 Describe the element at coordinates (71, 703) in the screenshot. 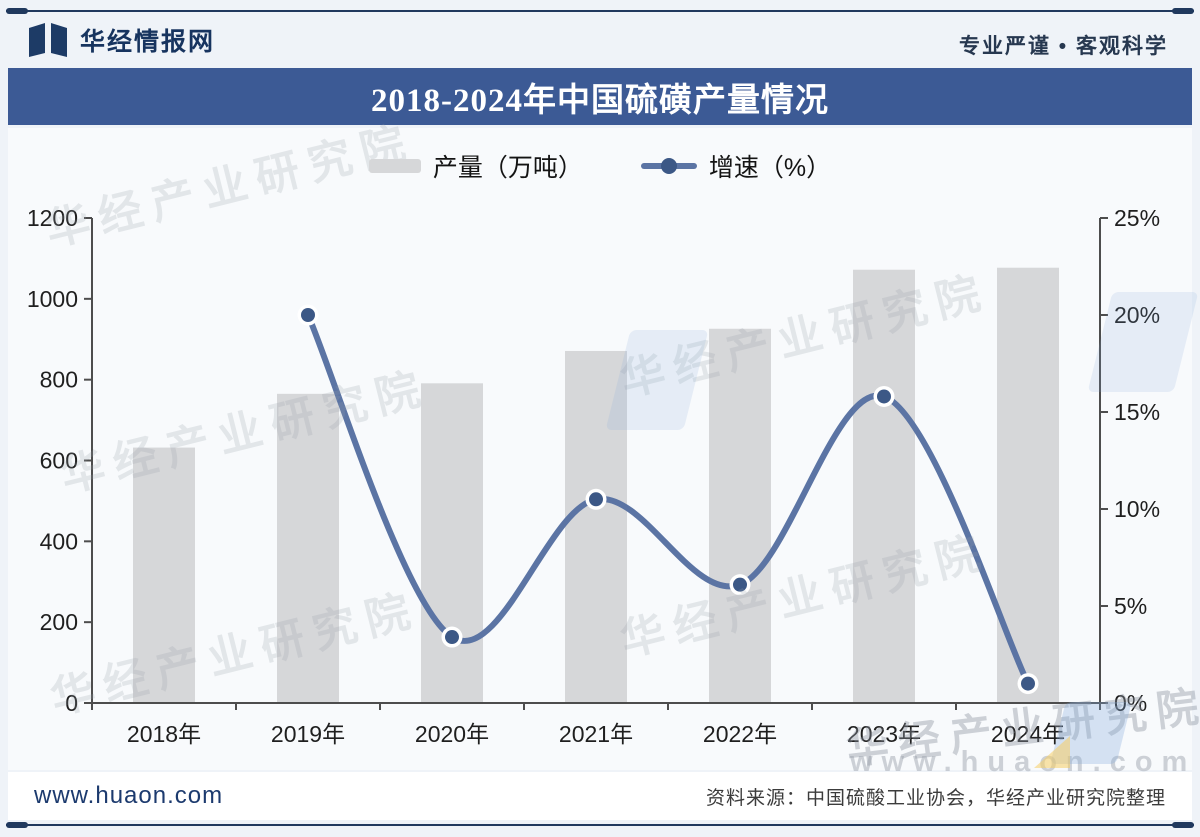

I see `left-axis-label: 0` at that location.